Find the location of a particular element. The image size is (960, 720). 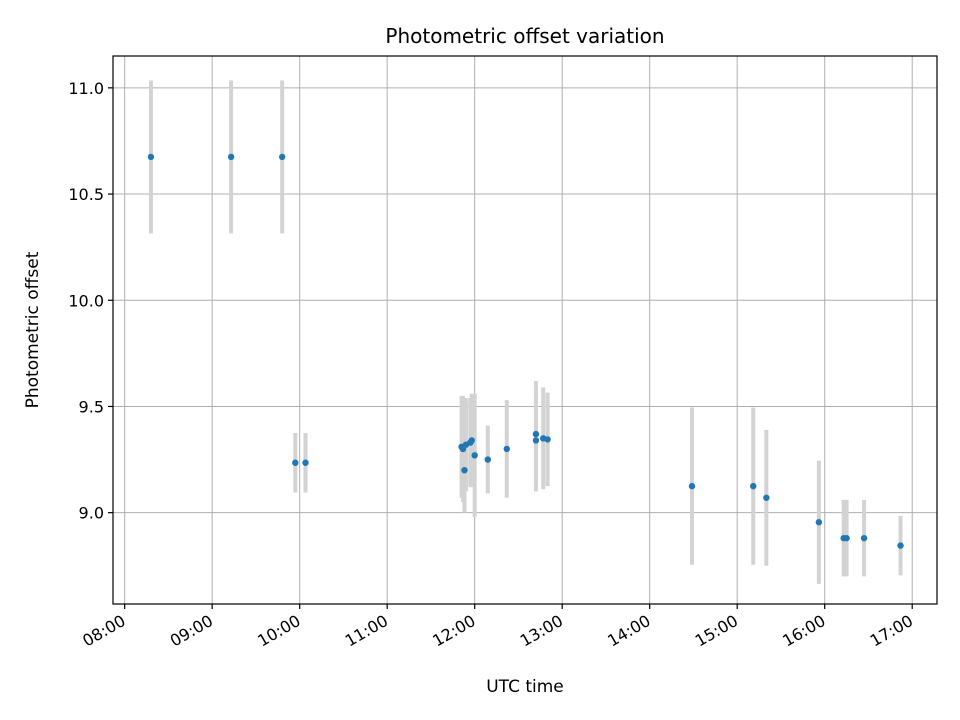

x-axis-title: UTC time is located at coordinates (525, 687).